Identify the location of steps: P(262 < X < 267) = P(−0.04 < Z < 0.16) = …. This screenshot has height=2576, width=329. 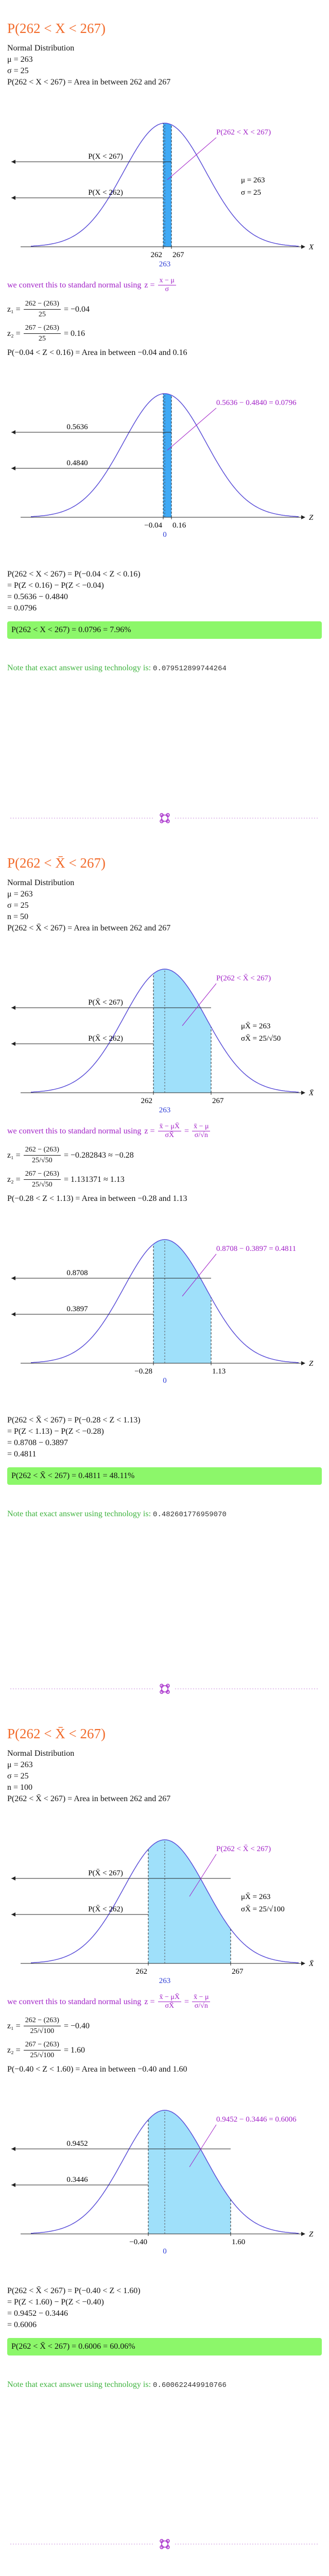
(164, 591).